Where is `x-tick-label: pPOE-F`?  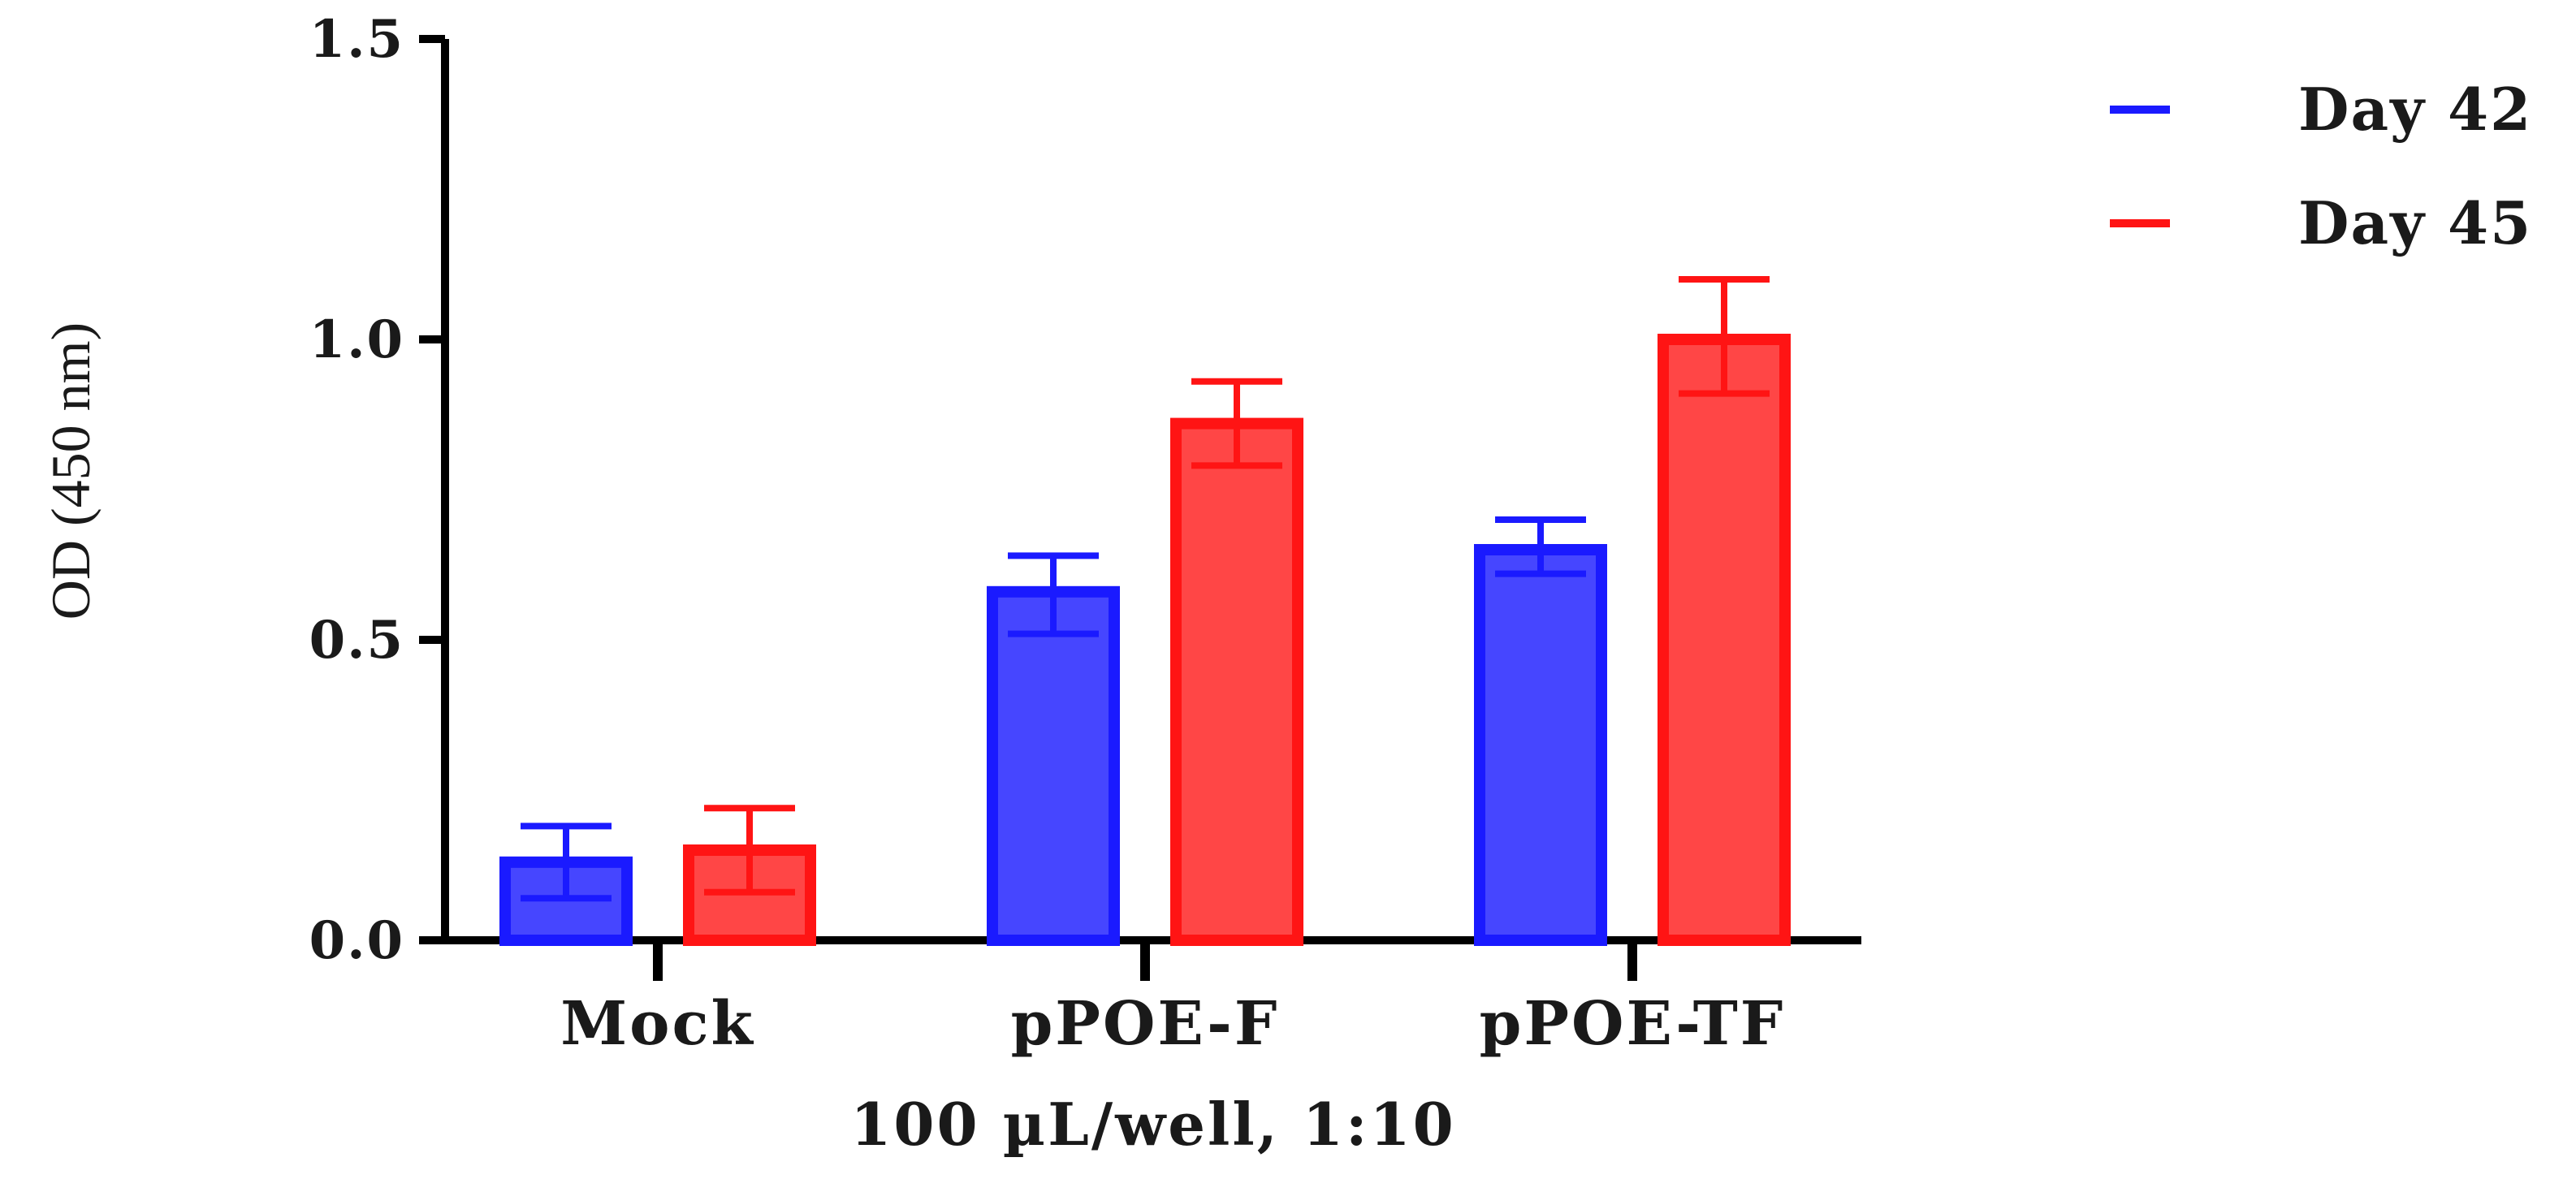 x-tick-label: pPOE-F is located at coordinates (1146, 1024).